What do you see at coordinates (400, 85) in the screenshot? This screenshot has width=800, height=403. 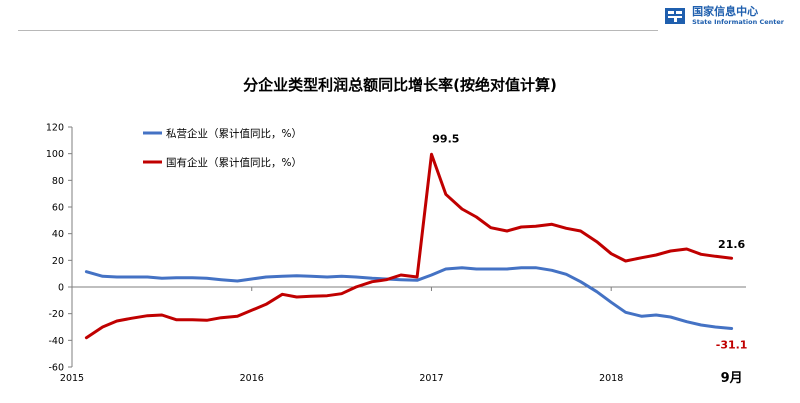 I see `chart-title: 分企业类型利润总额同比增长率(按绝对值计算)` at bounding box center [400, 85].